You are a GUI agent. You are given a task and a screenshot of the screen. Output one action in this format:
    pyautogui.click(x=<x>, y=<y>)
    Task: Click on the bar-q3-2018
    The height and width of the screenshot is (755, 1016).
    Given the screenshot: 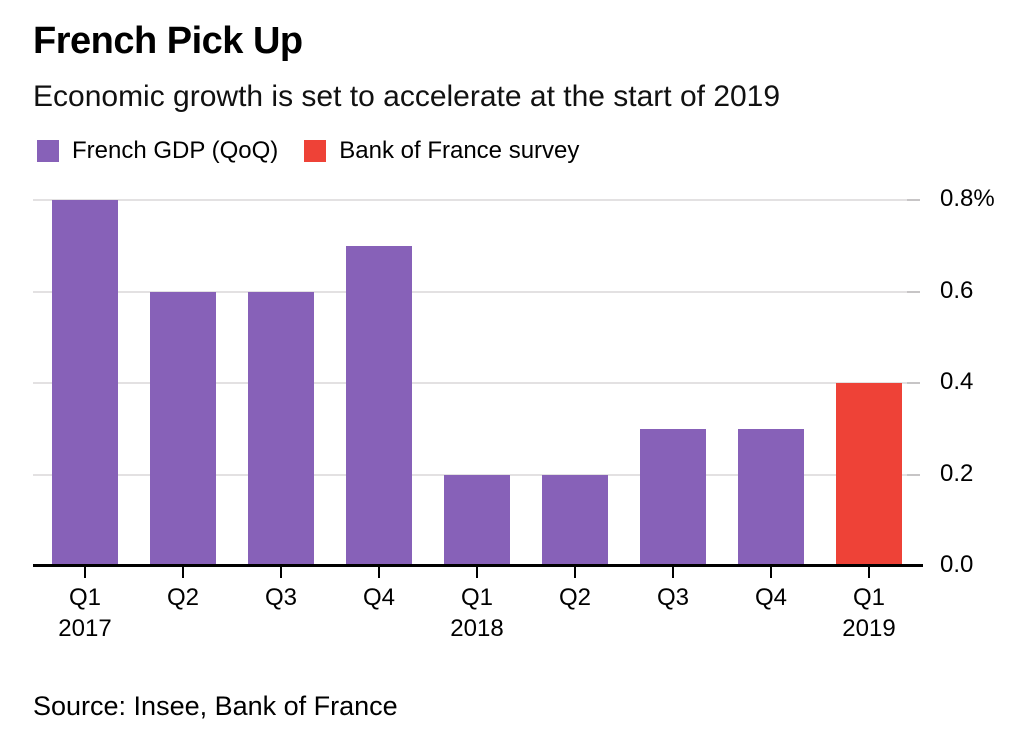 What is the action you would take?
    pyautogui.click(x=673, y=497)
    